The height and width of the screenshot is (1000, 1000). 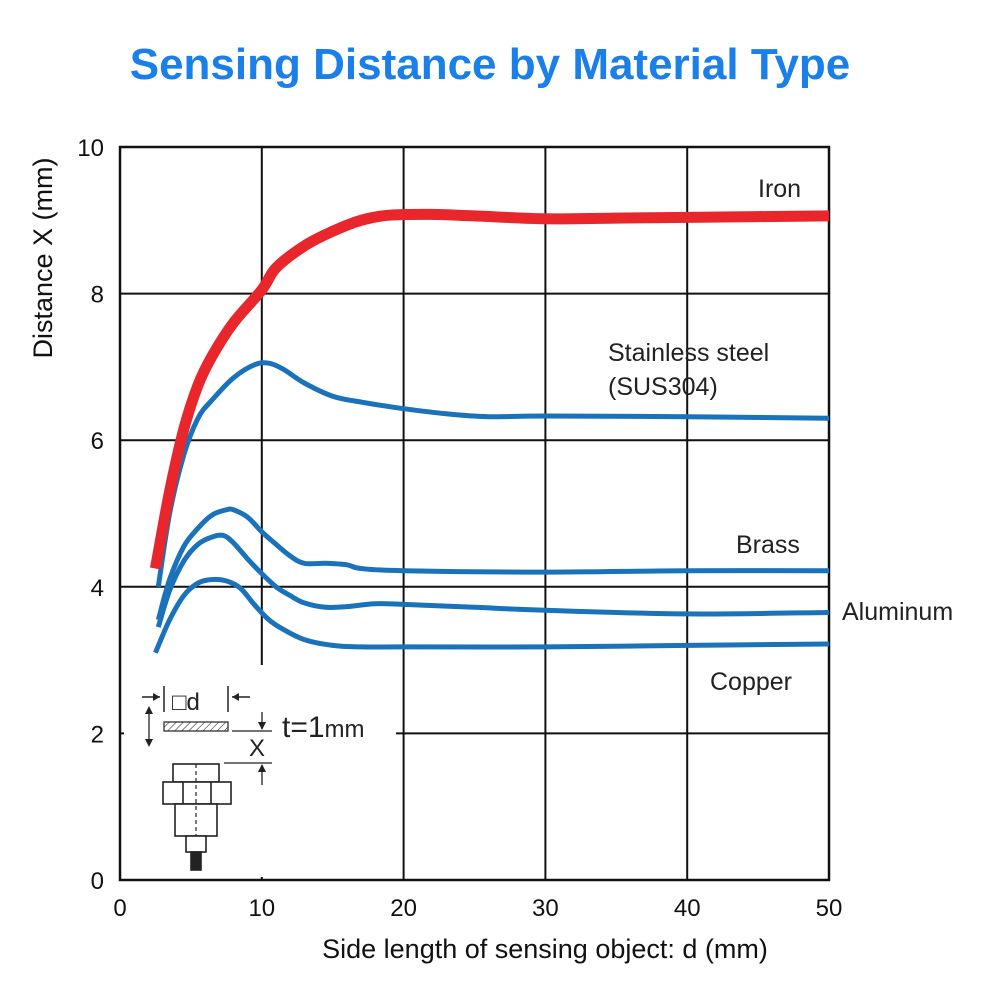 I want to click on series-line-copper, so click(x=491, y=615).